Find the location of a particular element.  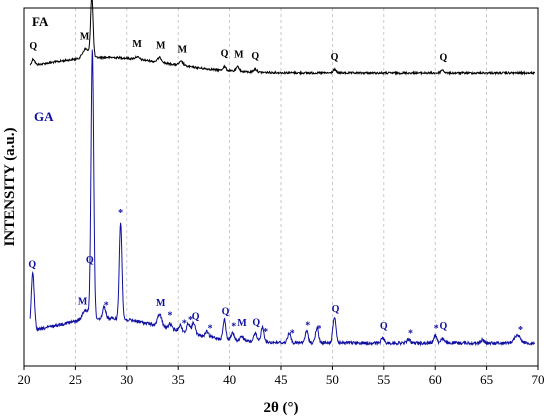

x-ticks: 20 25 30 35 40 45 50 55 60 65 70 is located at coordinates (281, 376).